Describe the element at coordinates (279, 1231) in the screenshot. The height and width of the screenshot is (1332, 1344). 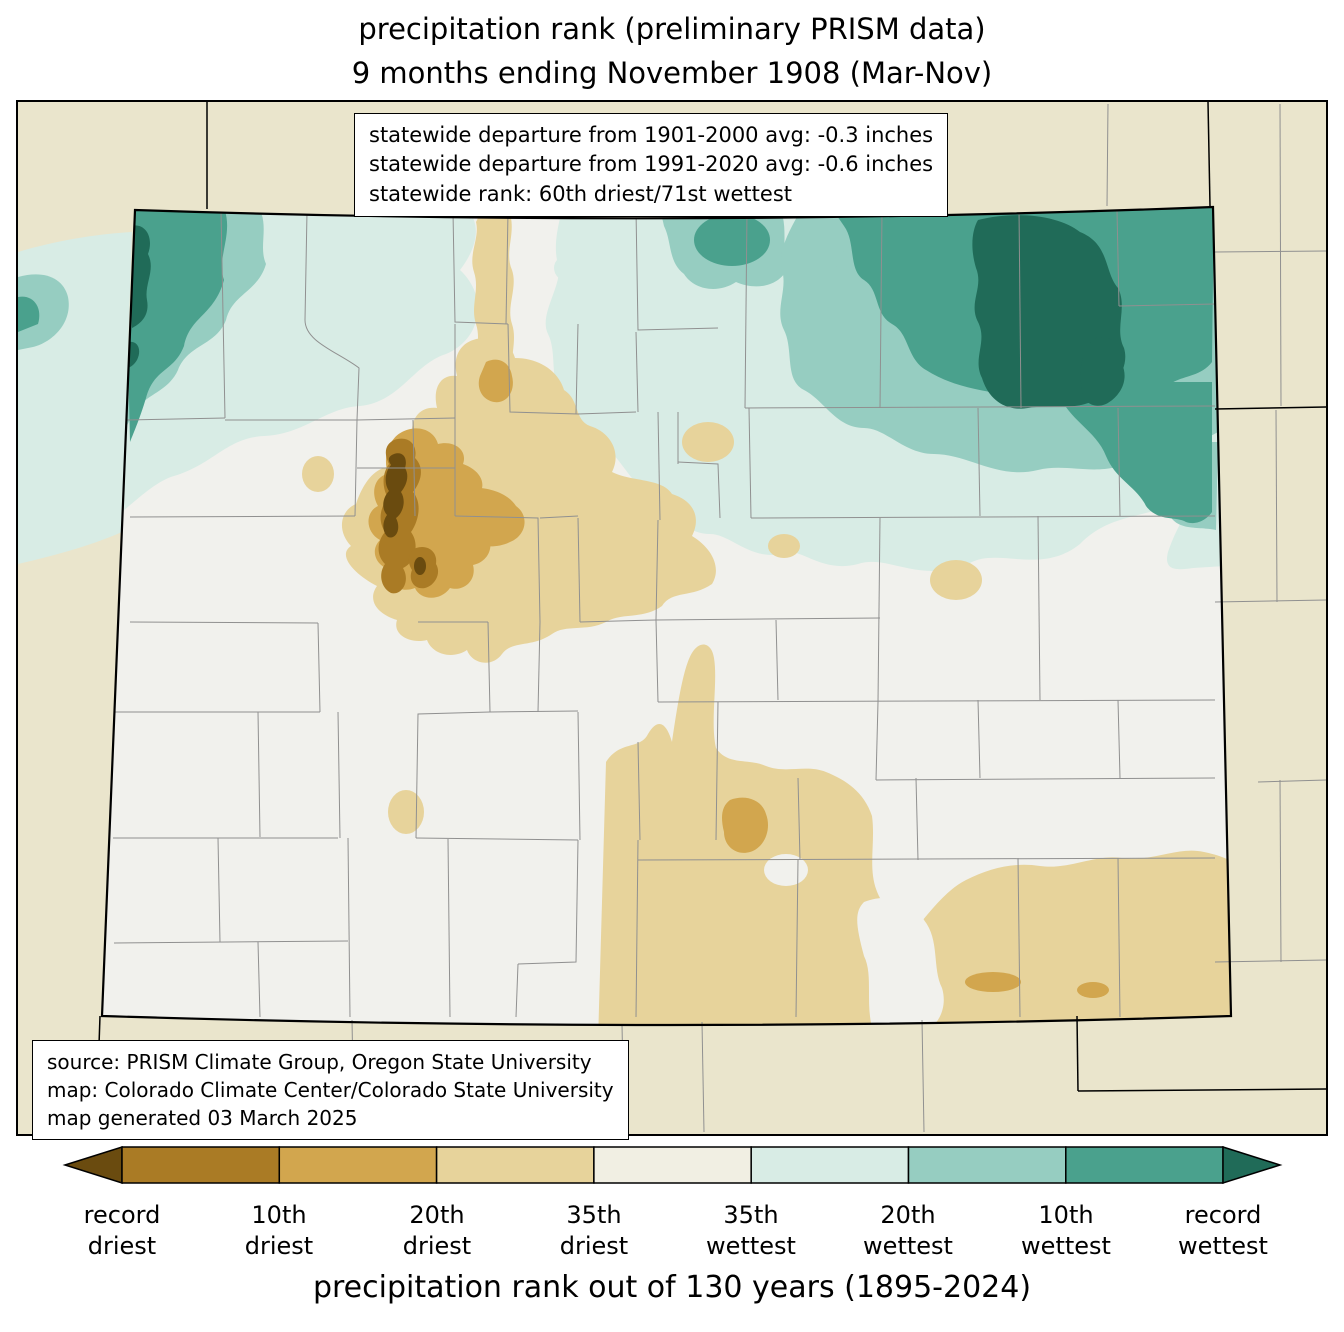
I see `legend-label-10th-driest: 10th driest` at that location.